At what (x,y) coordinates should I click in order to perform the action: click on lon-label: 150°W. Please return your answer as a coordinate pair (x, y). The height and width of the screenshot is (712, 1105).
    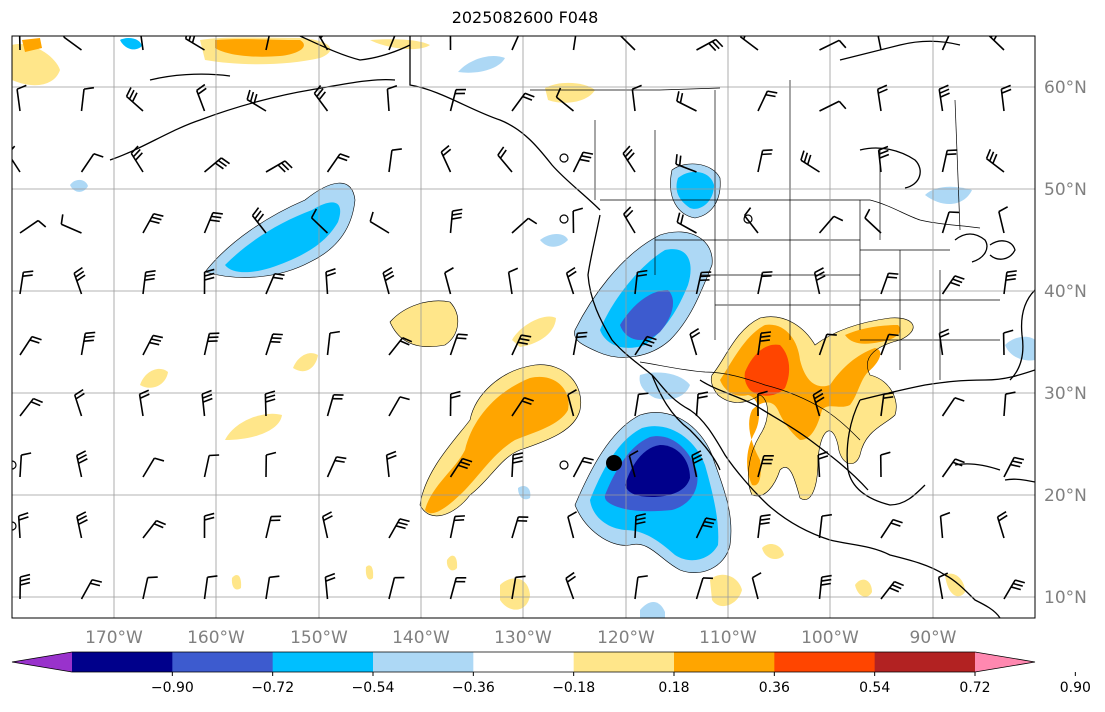
    Looking at the image, I should click on (319, 638).